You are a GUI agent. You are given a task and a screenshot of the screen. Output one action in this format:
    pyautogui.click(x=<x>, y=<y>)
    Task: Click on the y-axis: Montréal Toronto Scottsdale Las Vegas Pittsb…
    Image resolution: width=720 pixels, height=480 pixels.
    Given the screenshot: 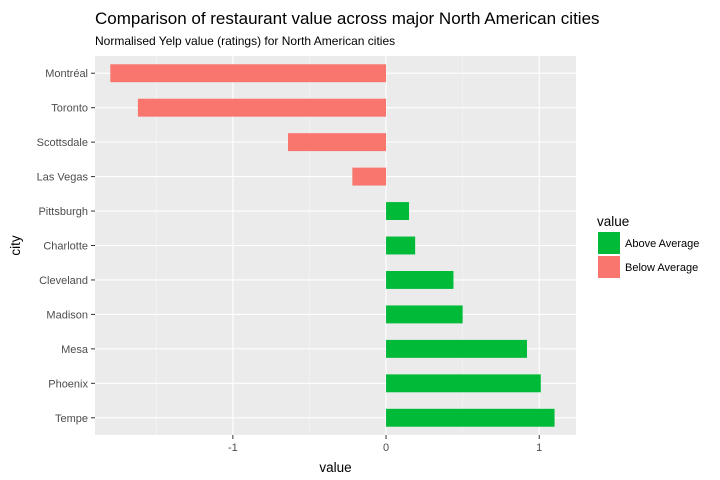 What is the action you would take?
    pyautogui.click(x=66, y=246)
    